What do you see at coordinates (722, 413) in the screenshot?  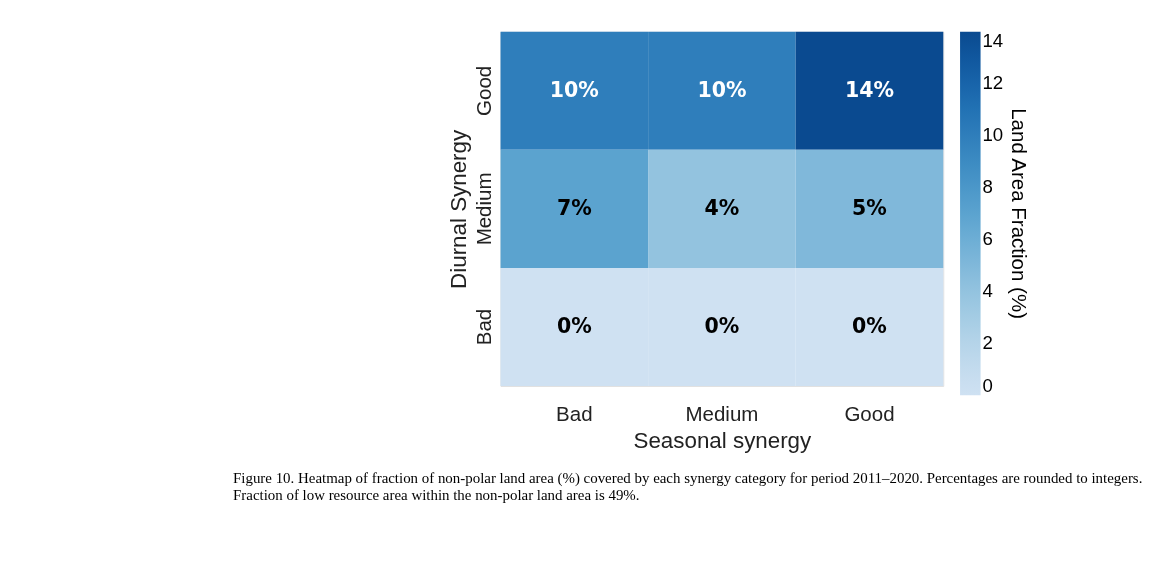 I see `x-tick-label: Medium` at bounding box center [722, 413].